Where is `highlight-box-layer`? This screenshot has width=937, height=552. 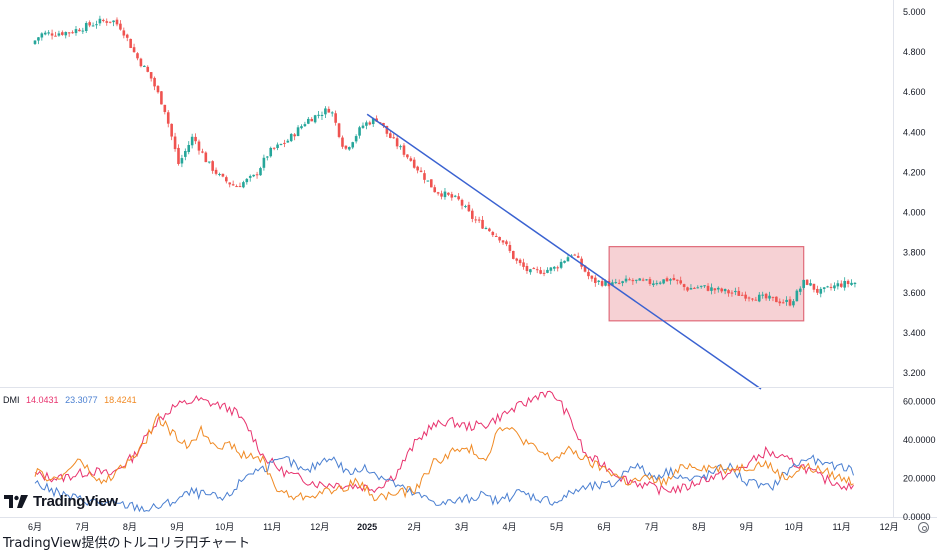
highlight-box-layer is located at coordinates (706, 284).